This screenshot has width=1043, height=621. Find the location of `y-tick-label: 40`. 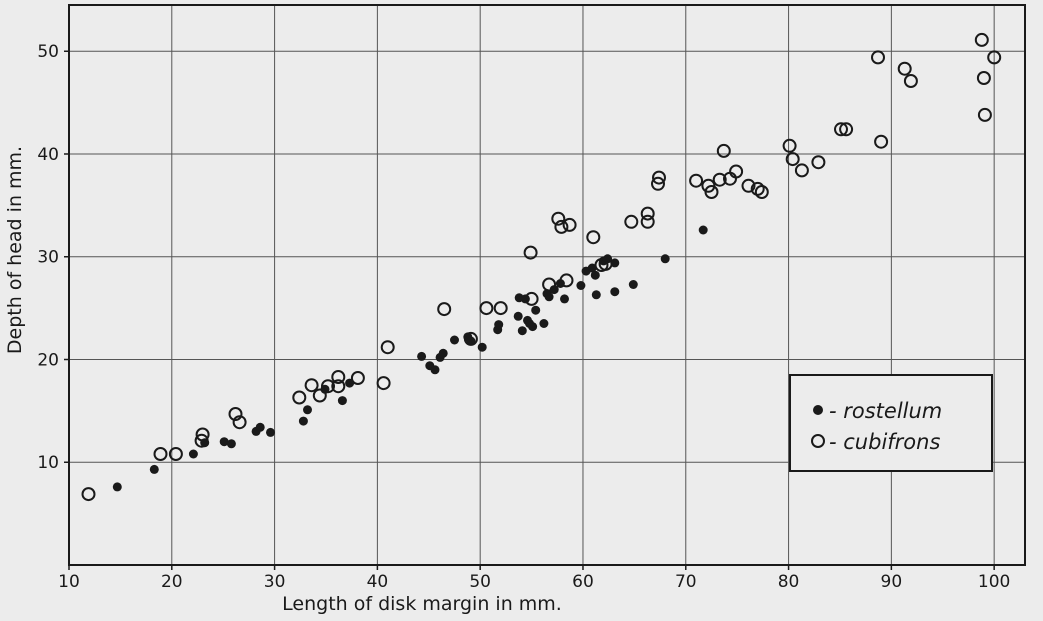

y-tick-label: 40 is located at coordinates (48, 155).